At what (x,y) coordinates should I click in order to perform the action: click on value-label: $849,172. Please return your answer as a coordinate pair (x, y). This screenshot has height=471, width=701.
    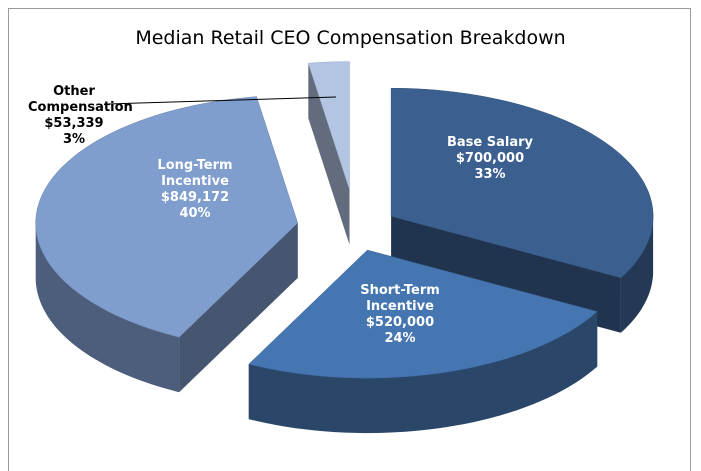
    Looking at the image, I should click on (195, 197).